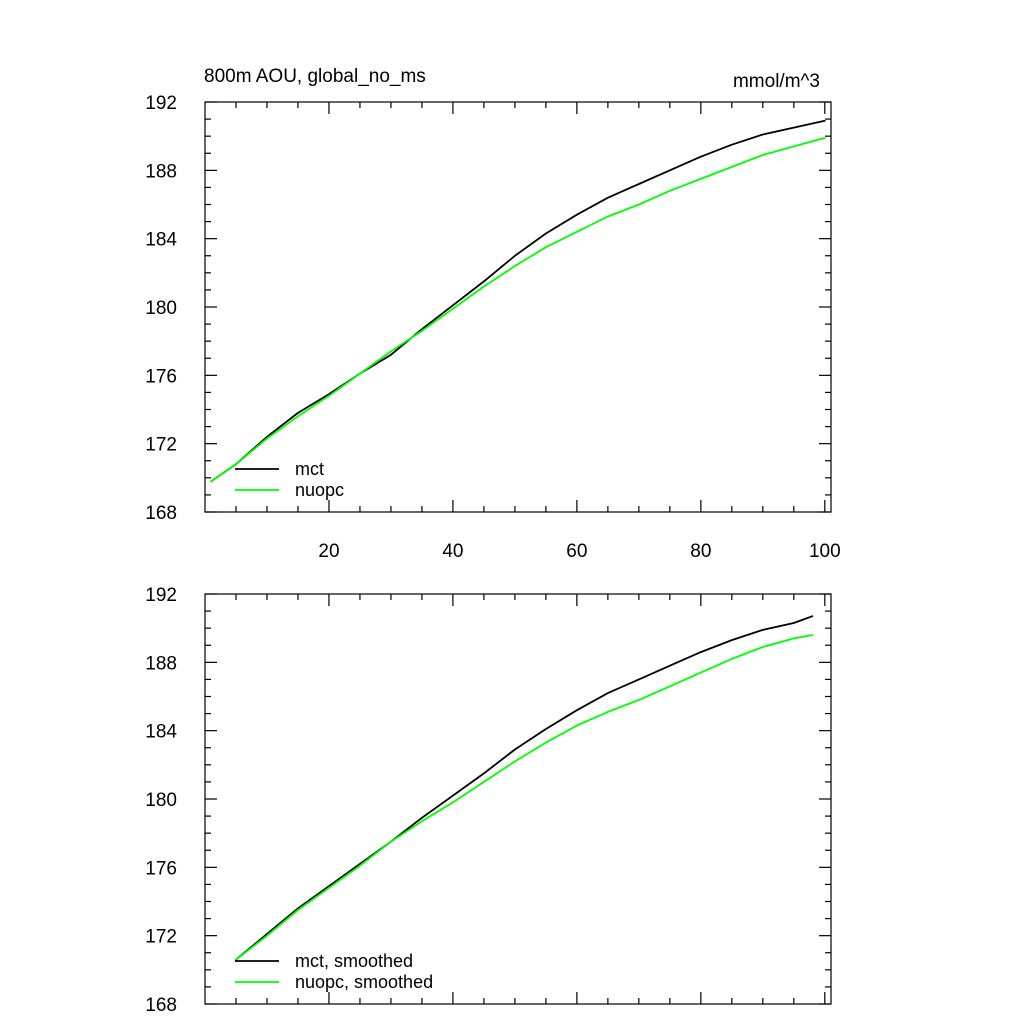 The image size is (1024, 1024). I want to click on x-tick-label: 60, so click(576, 551).